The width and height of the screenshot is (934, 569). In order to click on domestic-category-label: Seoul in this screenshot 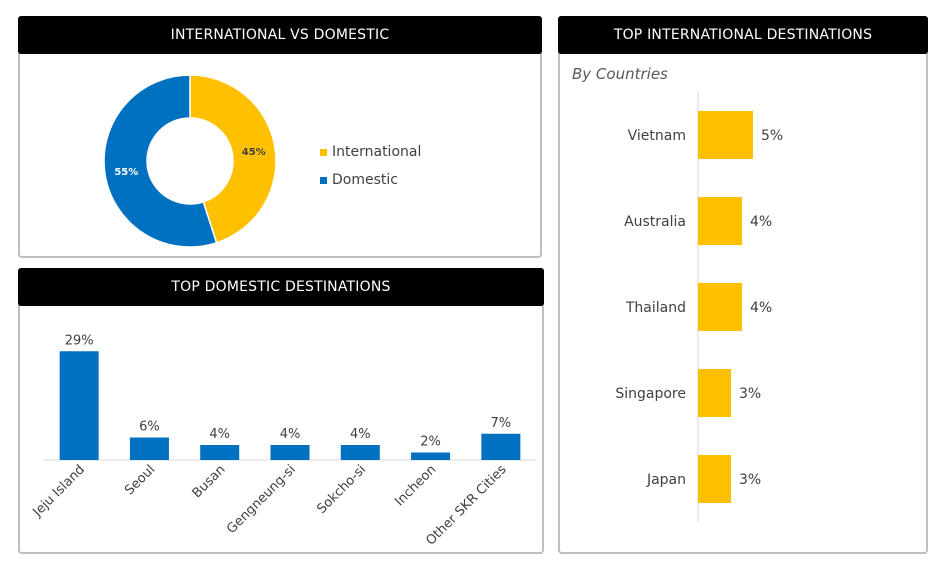, I will do `click(140, 480)`.